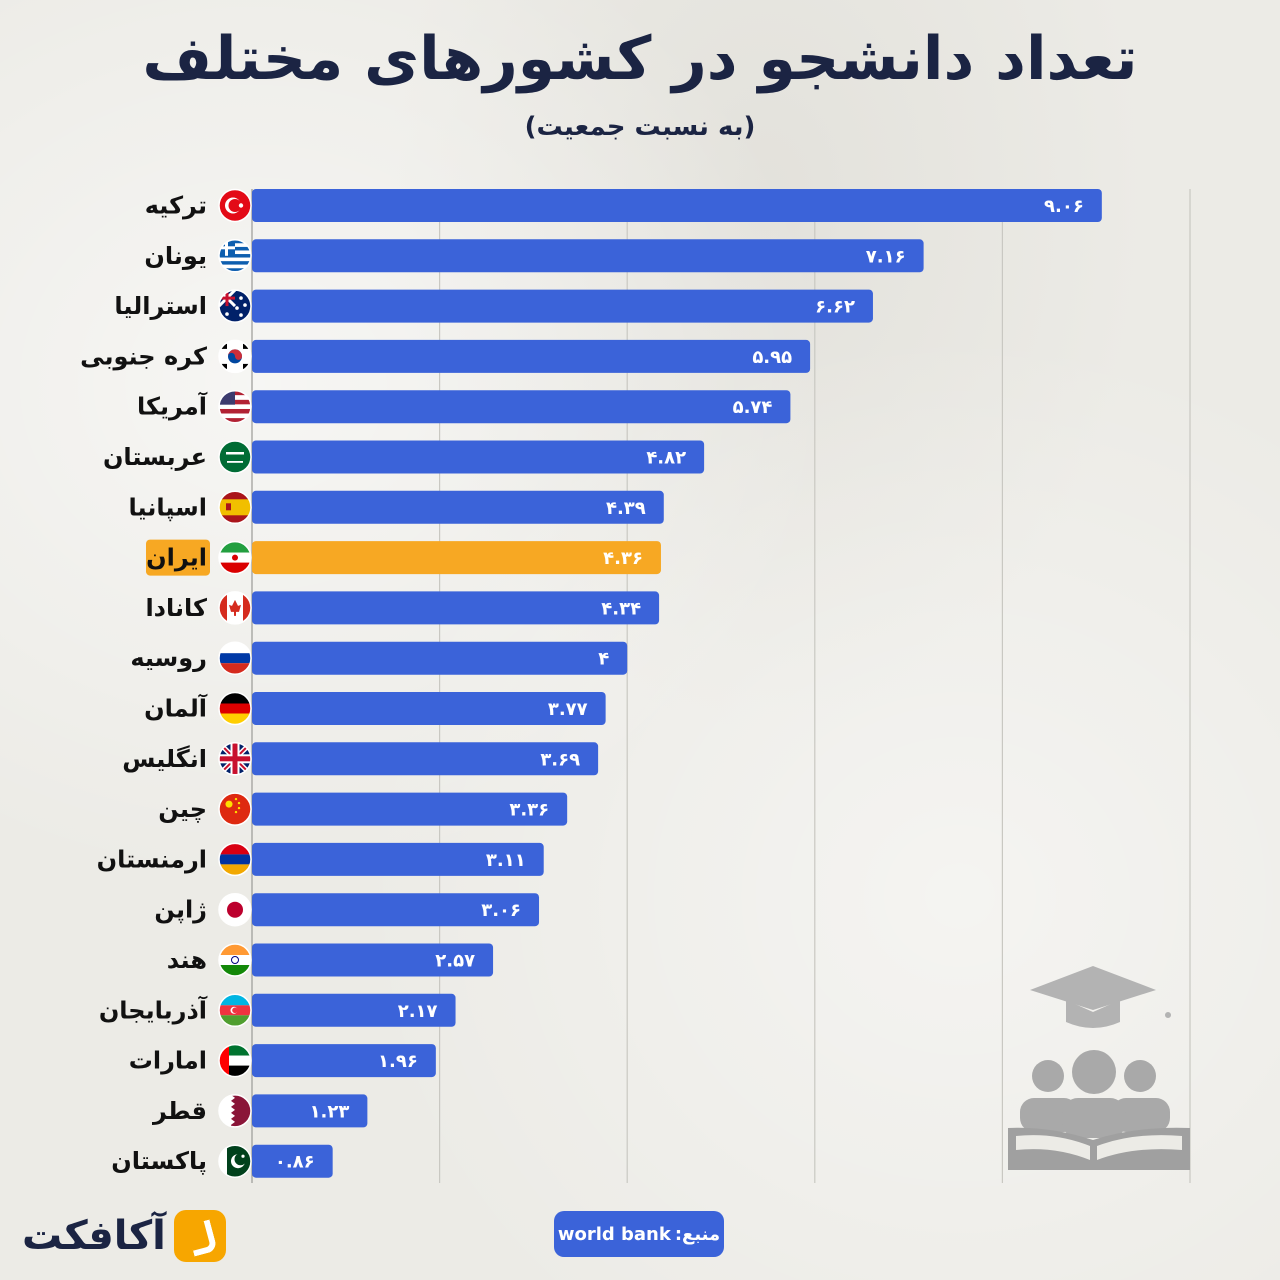 The image size is (1280, 1280). Describe the element at coordinates (456, 608) in the screenshot. I see `bar-canada` at that location.